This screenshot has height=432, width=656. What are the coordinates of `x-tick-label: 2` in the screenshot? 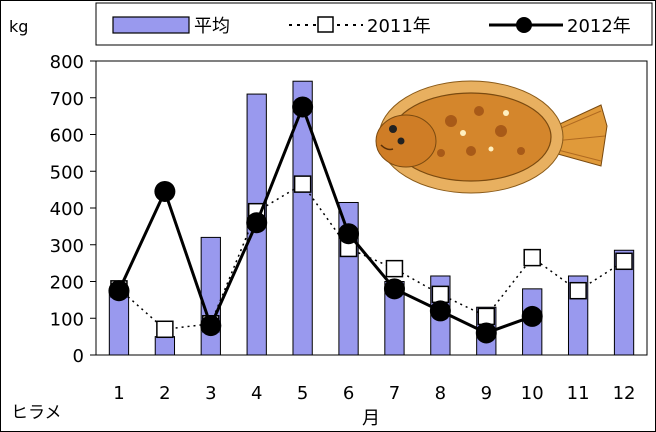 It's located at (164, 393).